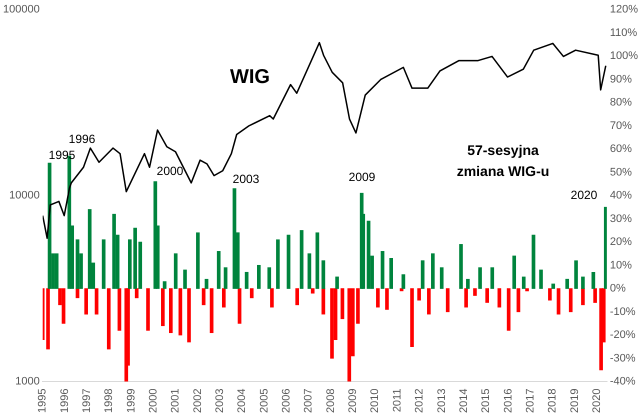 The width and height of the screenshot is (643, 416). What do you see at coordinates (574, 401) in the screenshot?
I see `x-tick-label: 2019` at bounding box center [574, 401].